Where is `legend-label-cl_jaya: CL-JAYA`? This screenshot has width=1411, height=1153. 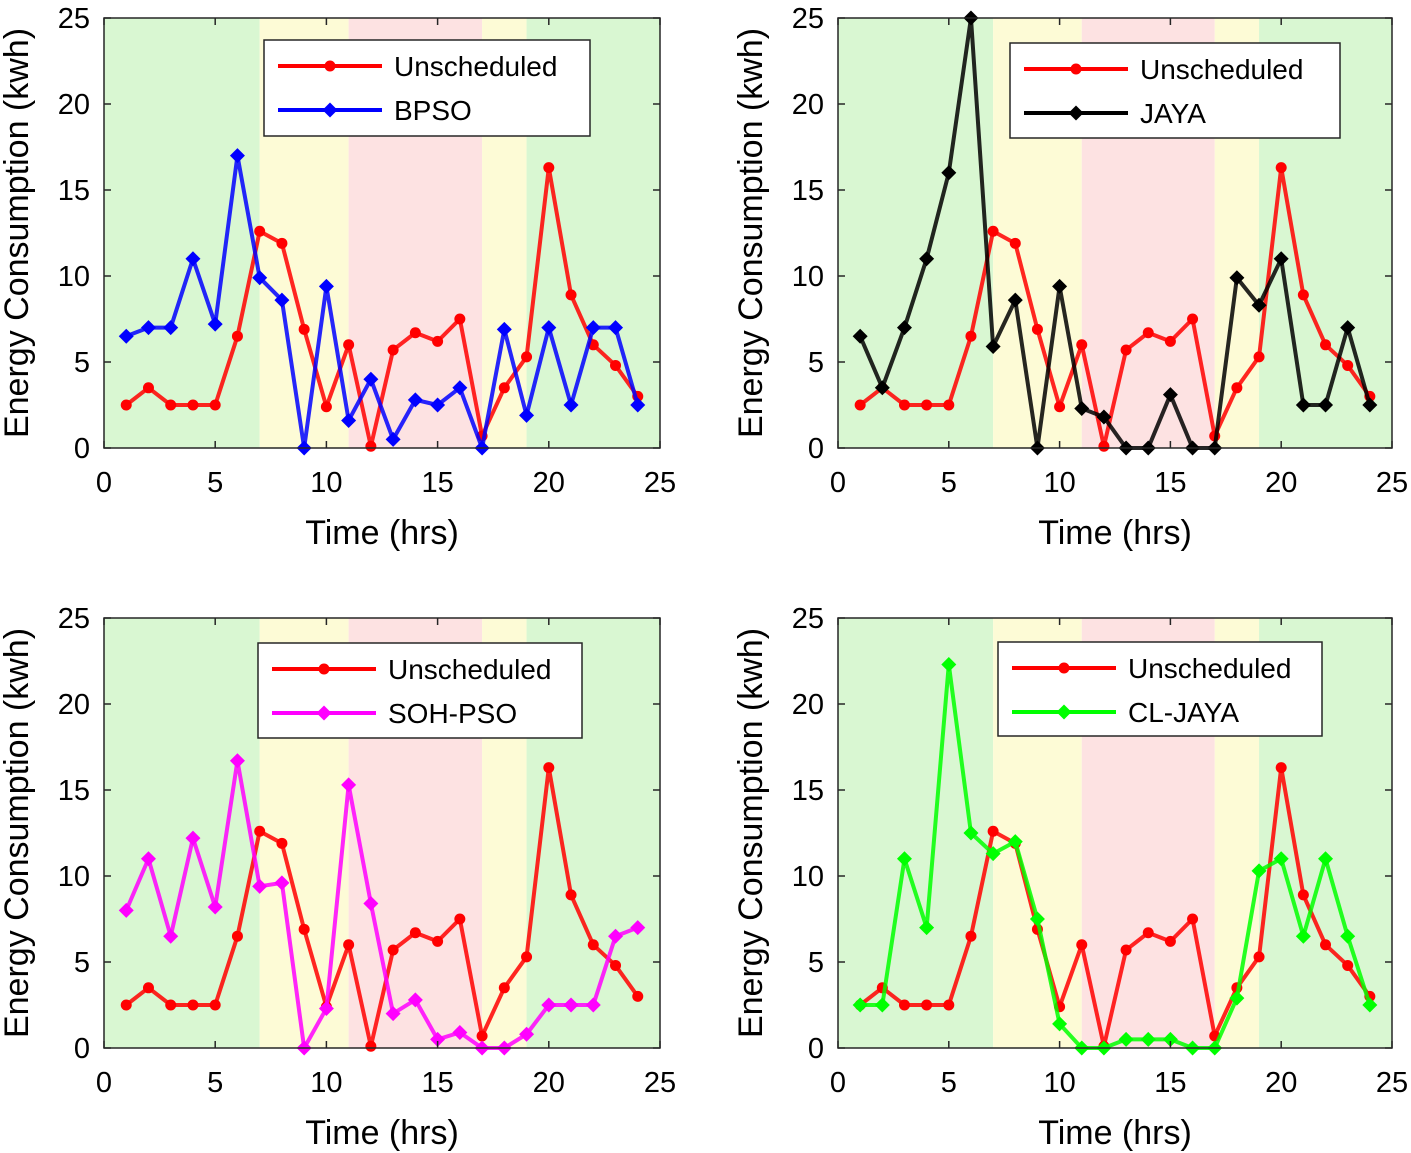 legend-label-cl_jaya: CL-JAYA is located at coordinates (1183, 712).